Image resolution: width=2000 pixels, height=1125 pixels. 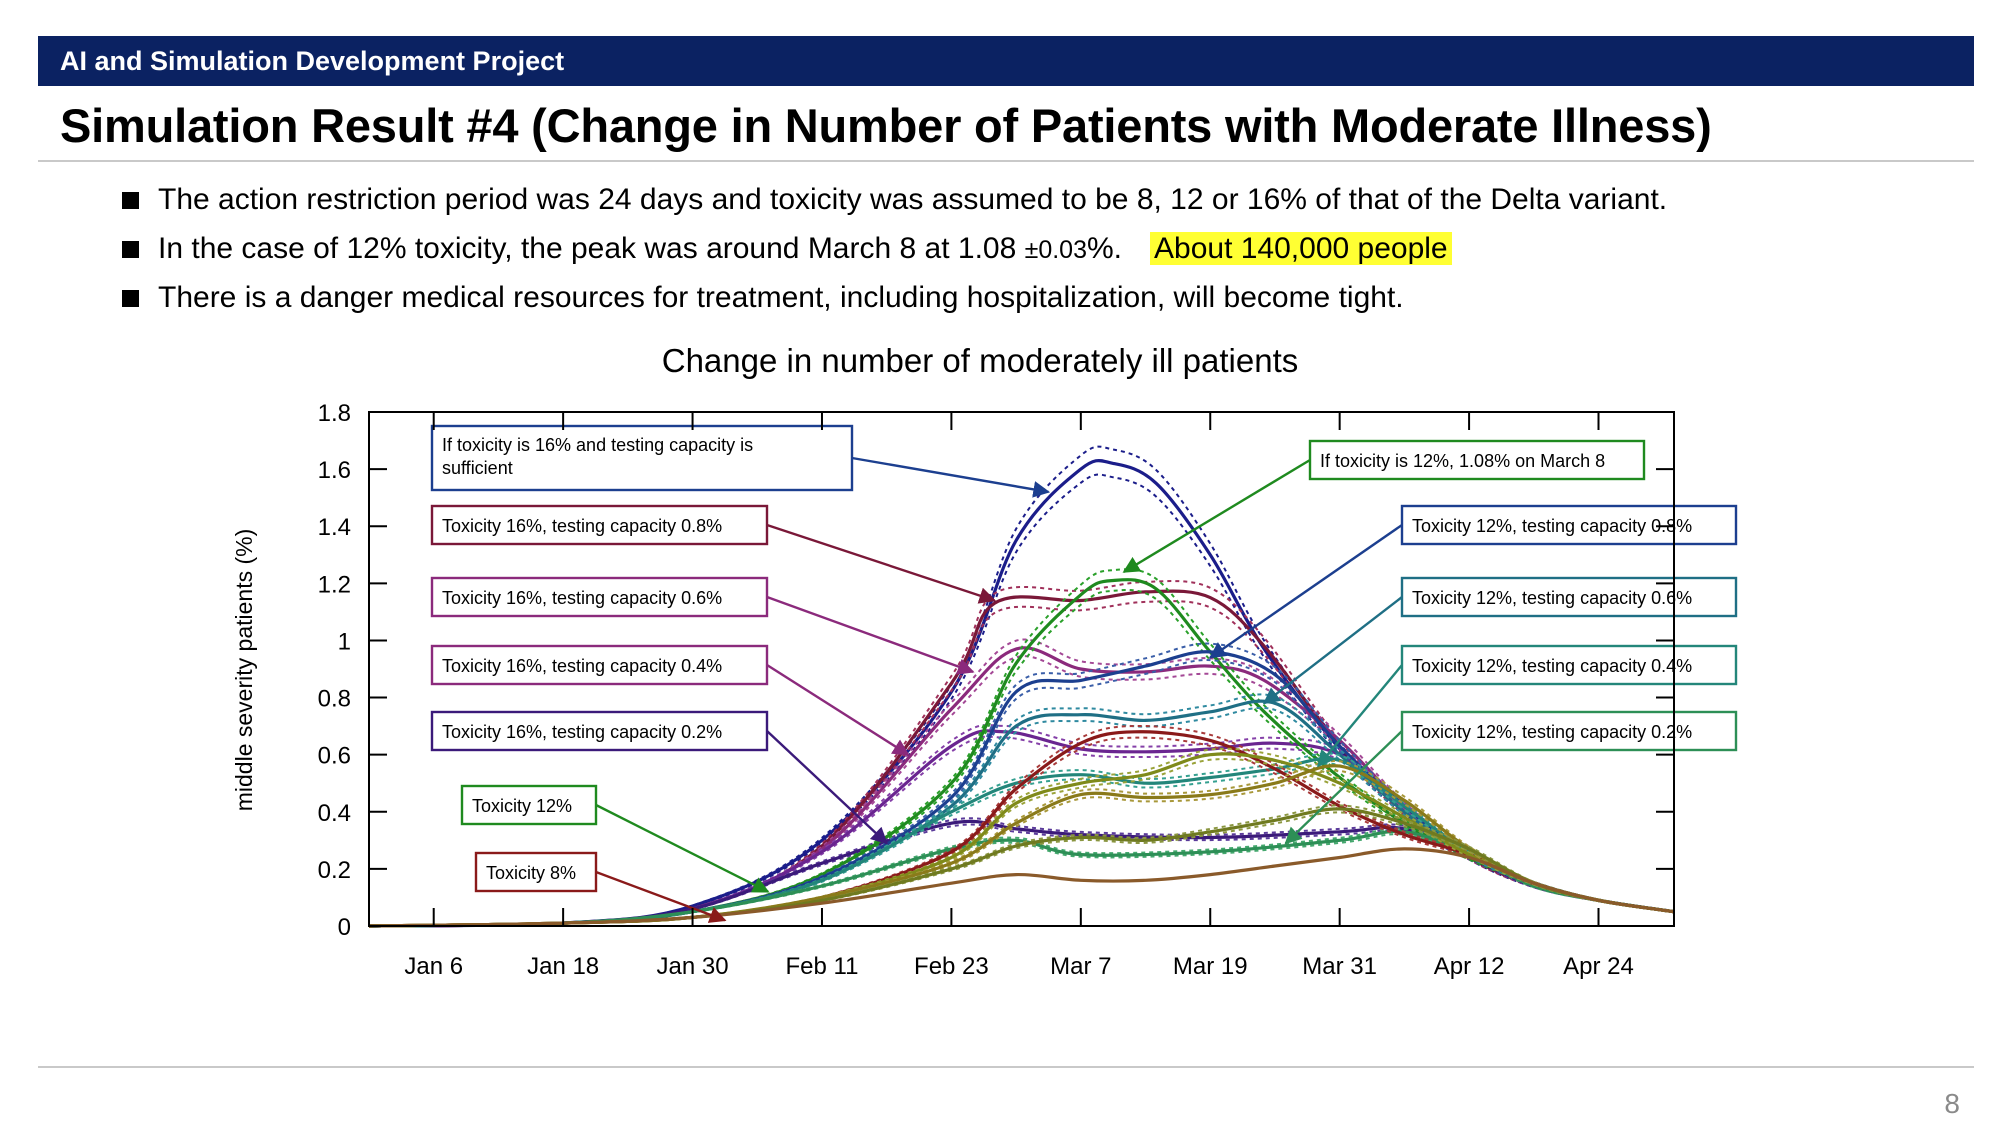 I want to click on y-tick-label: 1.4, so click(x=334, y=527).